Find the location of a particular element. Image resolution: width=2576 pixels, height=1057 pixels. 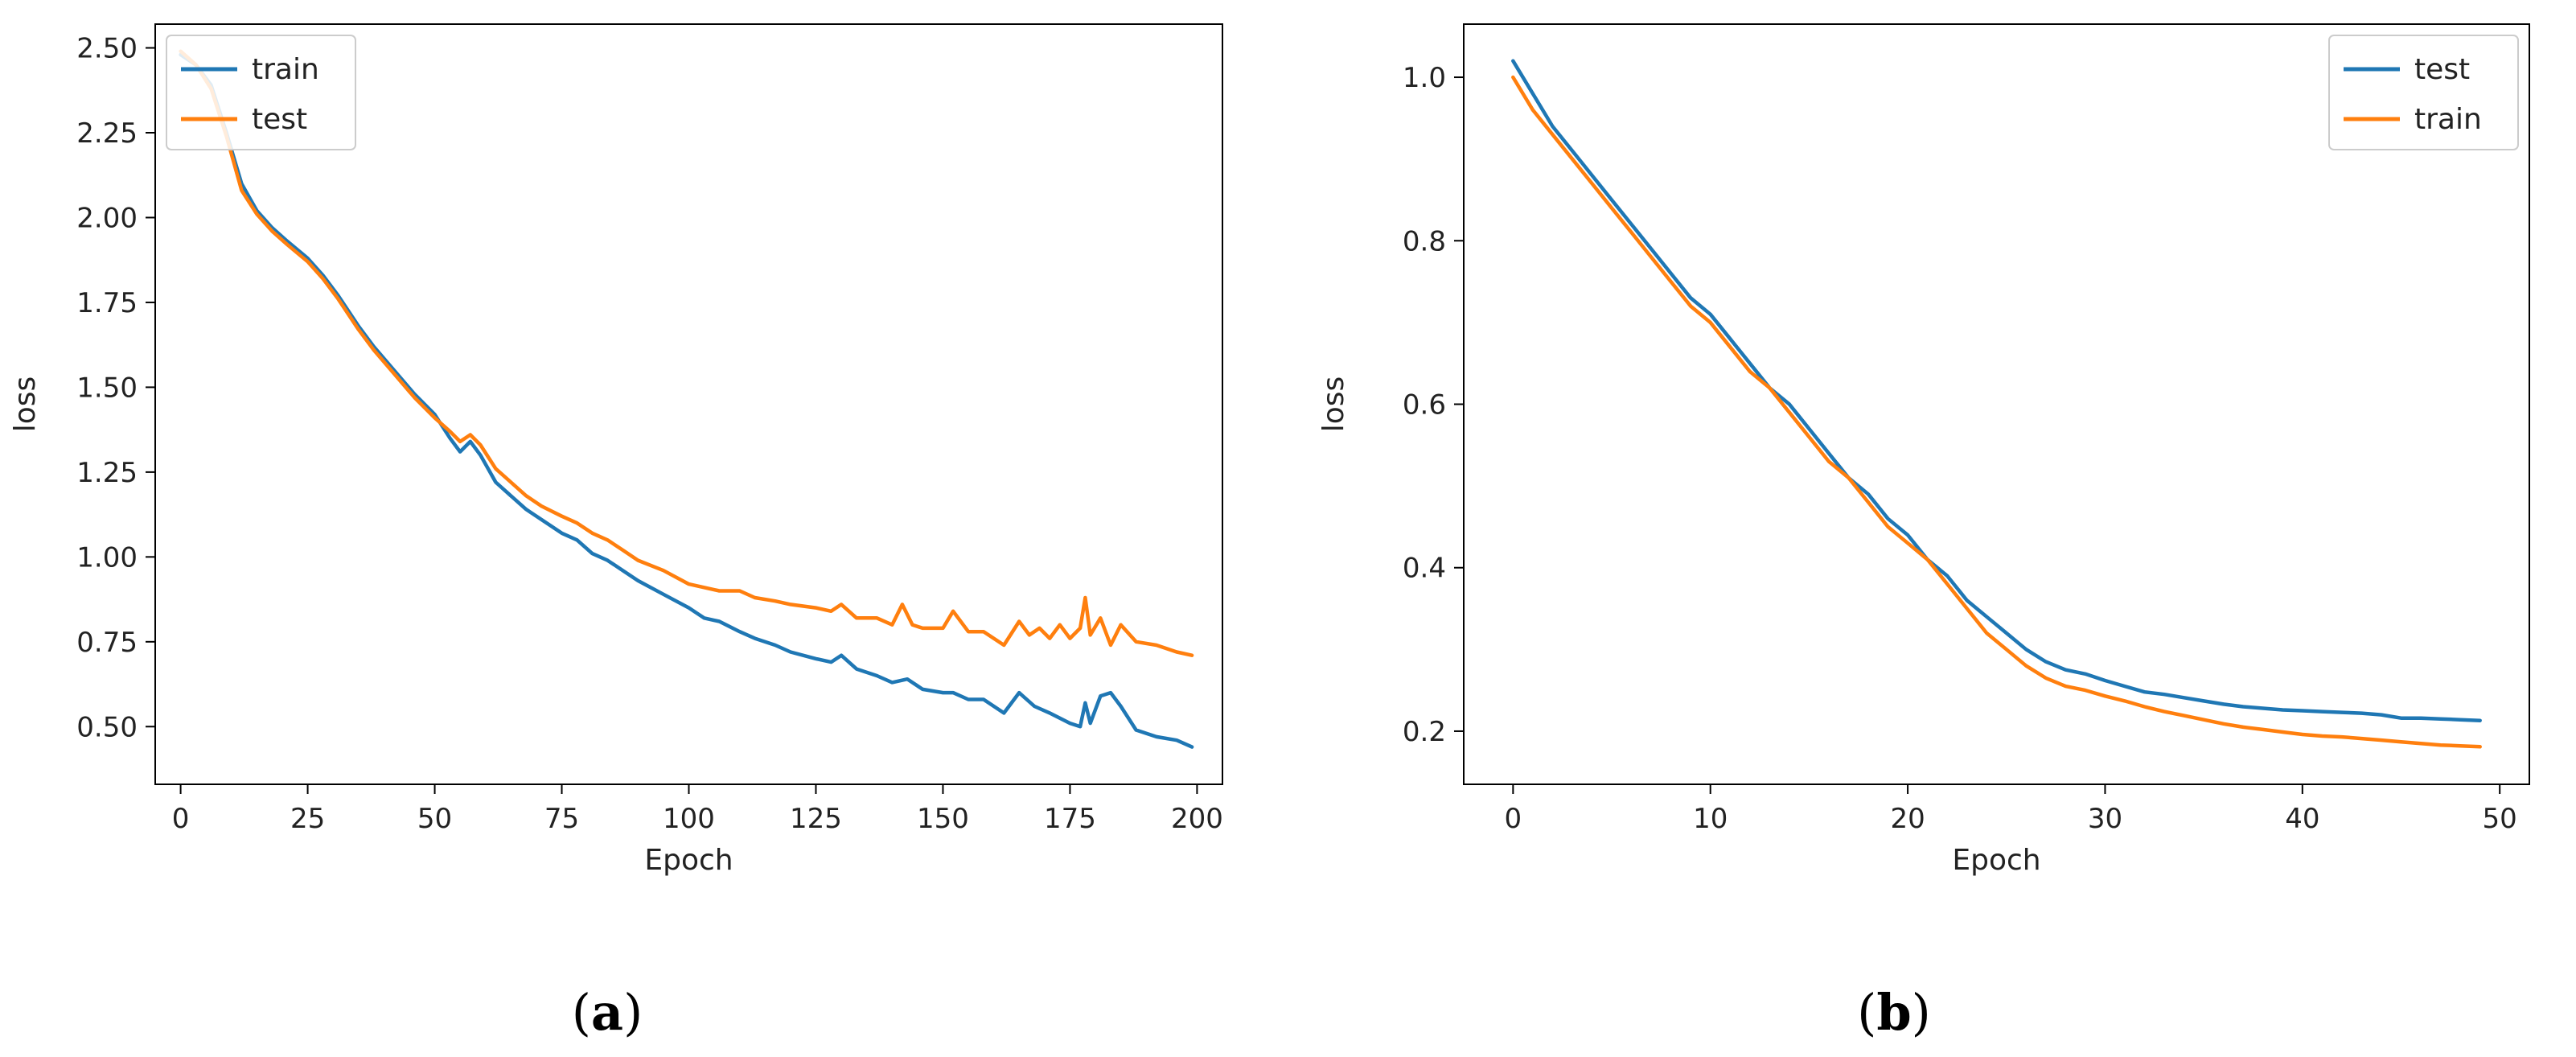

y-tick-label: 2.00 is located at coordinates (107, 218).